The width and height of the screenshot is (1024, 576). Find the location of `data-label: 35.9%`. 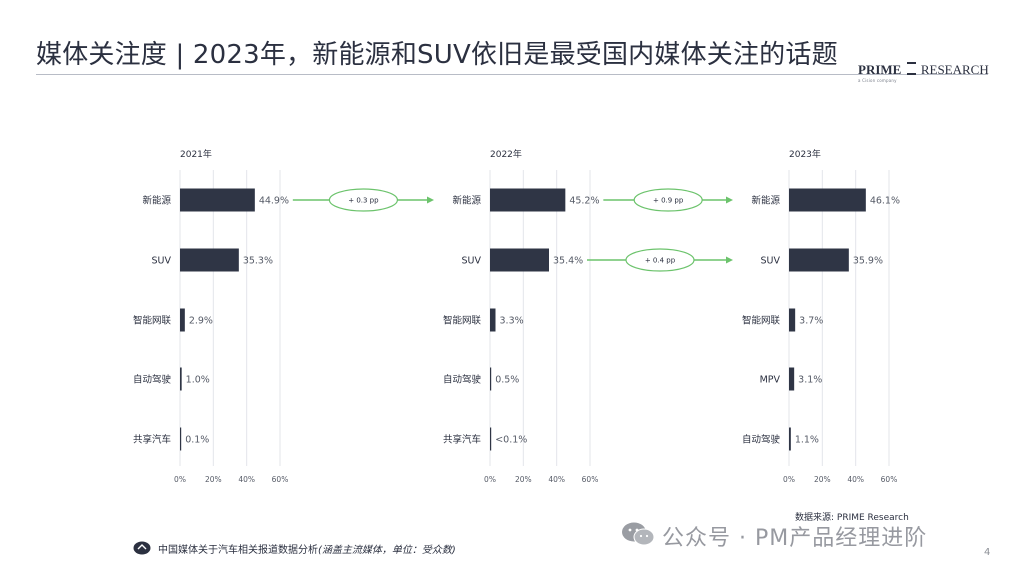

data-label: 35.9% is located at coordinates (868, 261).